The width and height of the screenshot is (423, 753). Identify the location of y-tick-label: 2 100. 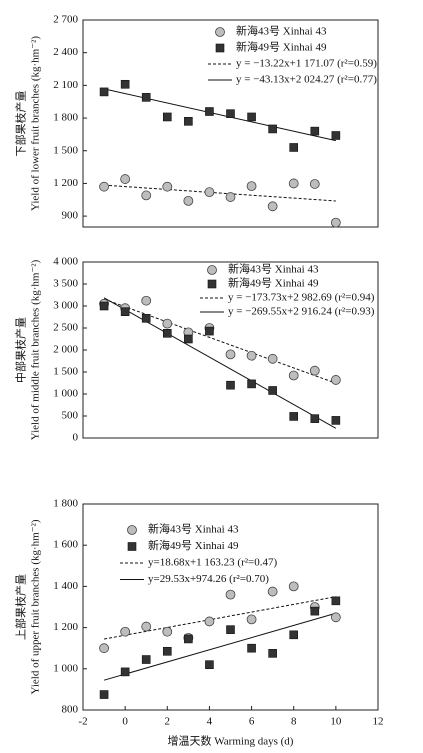
(65, 85).